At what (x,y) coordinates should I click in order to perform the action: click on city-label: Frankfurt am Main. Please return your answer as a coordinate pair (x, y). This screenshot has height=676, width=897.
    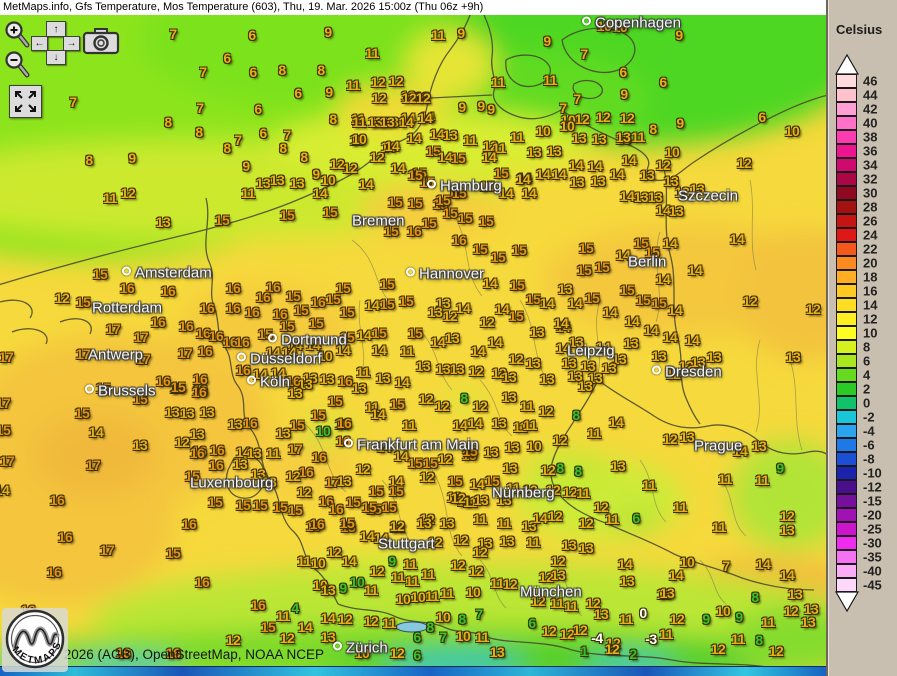
    Looking at the image, I should click on (411, 445).